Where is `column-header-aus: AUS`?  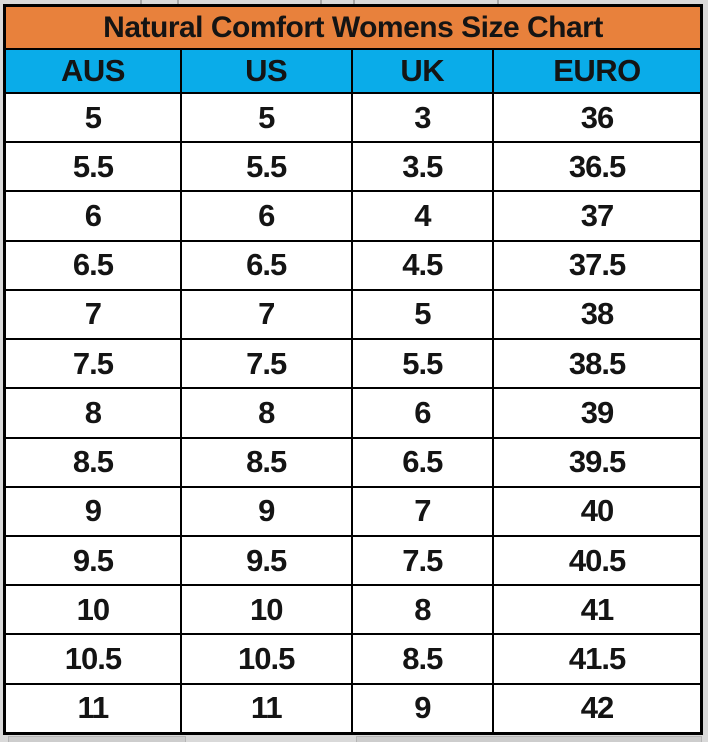
column-header-aus: AUS is located at coordinates (92, 71).